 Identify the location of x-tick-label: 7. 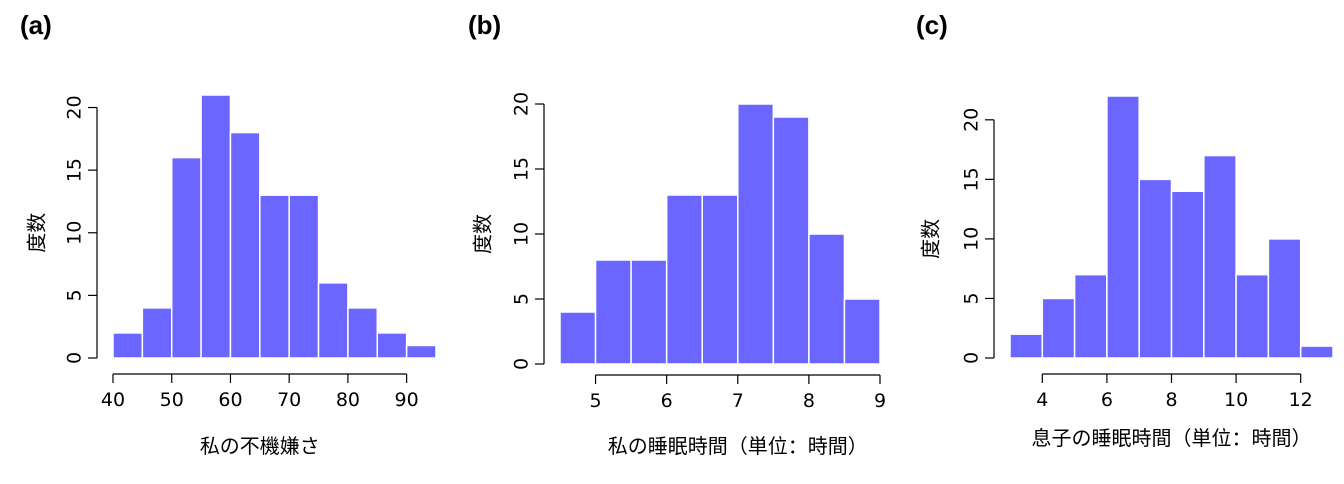
(738, 401).